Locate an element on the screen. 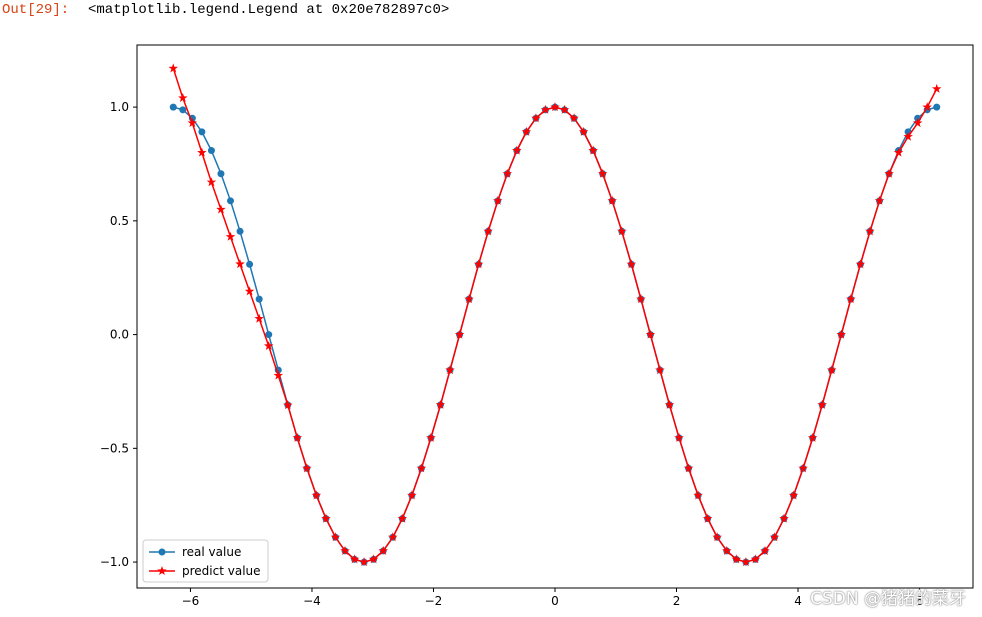  legend-label: real value is located at coordinates (211, 552).